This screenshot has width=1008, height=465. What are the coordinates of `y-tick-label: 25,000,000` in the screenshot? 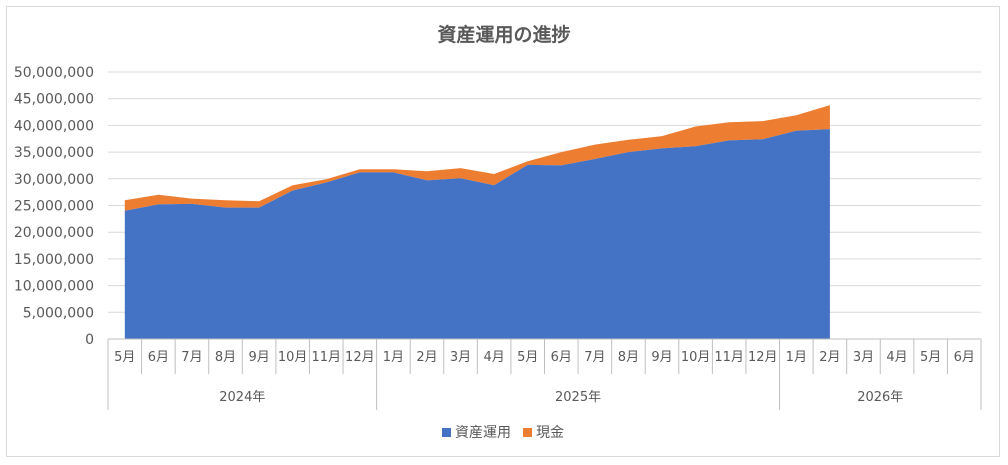 It's located at (54, 207).